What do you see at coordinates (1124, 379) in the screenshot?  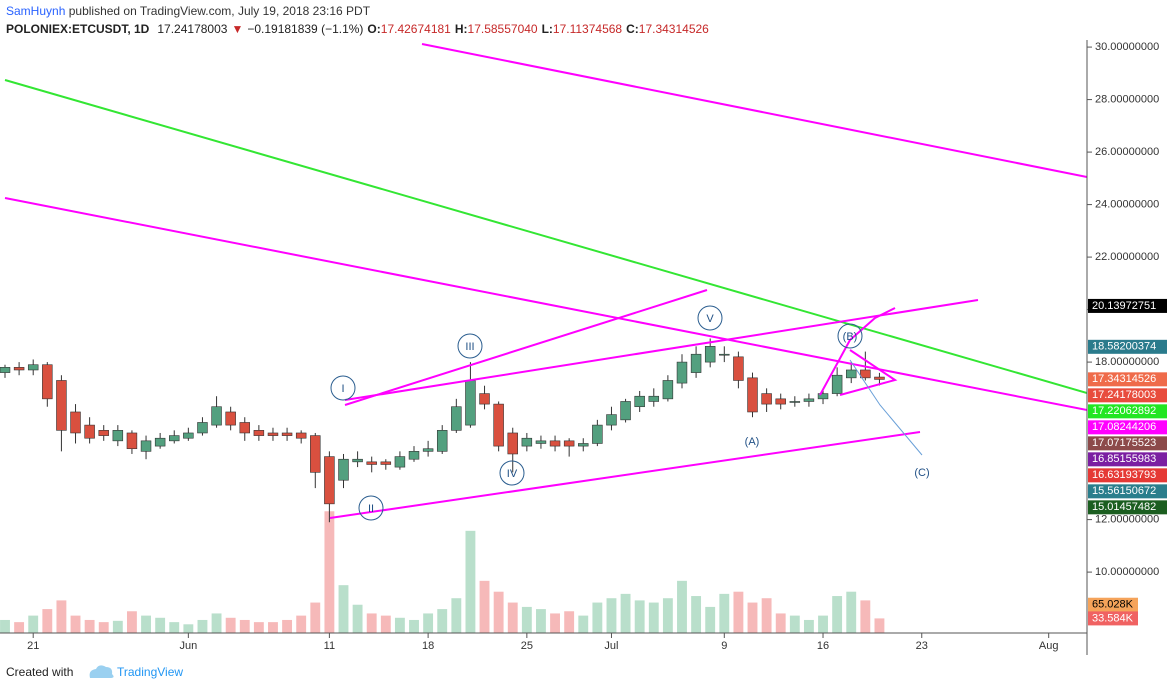 I see `price-label: 17.34314526` at bounding box center [1124, 379].